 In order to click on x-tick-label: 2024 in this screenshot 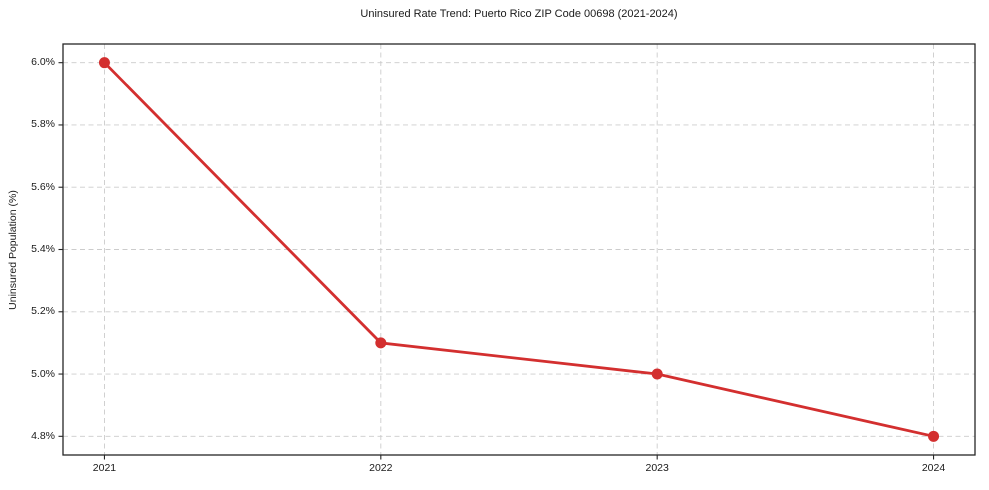, I will do `click(933, 468)`.